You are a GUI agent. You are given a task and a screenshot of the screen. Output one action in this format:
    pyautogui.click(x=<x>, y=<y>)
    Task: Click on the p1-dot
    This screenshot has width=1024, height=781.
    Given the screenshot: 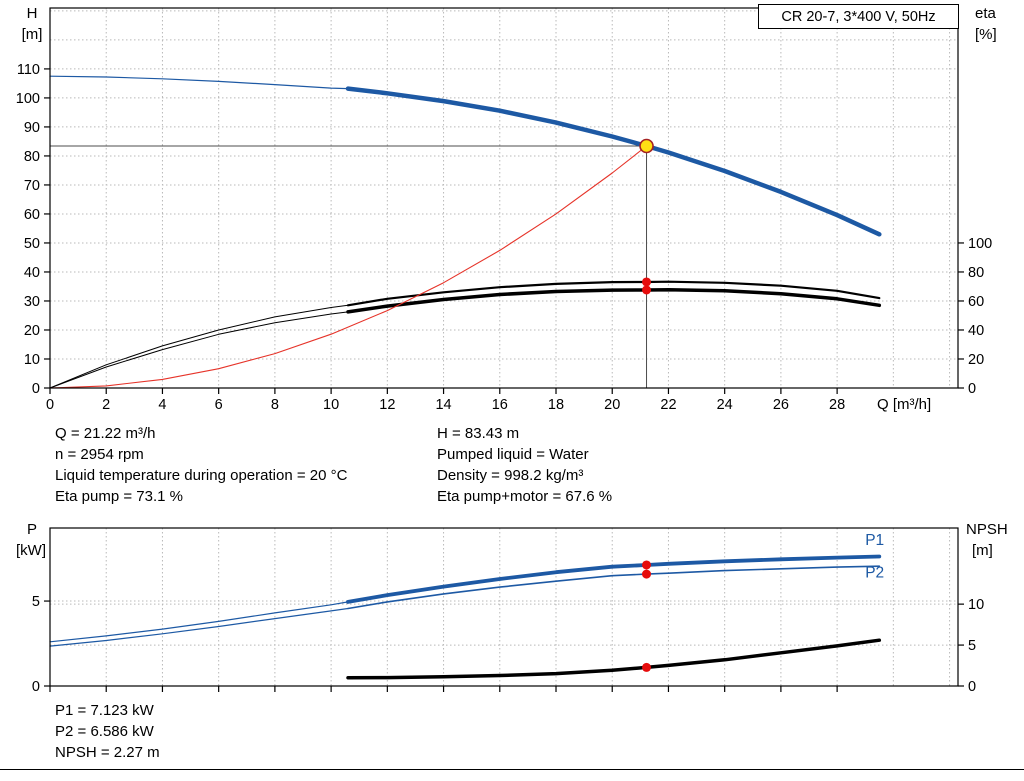 What is the action you would take?
    pyautogui.click(x=647, y=565)
    